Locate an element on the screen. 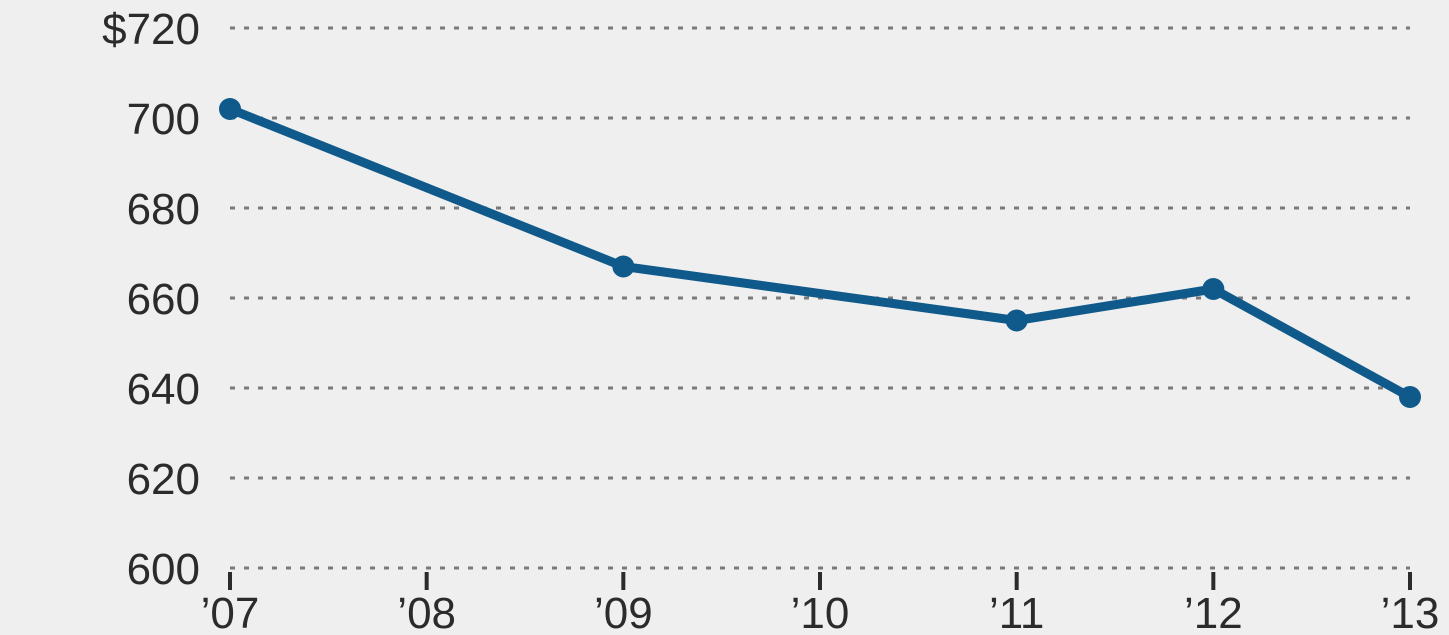 The width and height of the screenshot is (1449, 635). y-axis-tick-labels: 600 620 640 660 680 700 $720 is located at coordinates (151, 299).